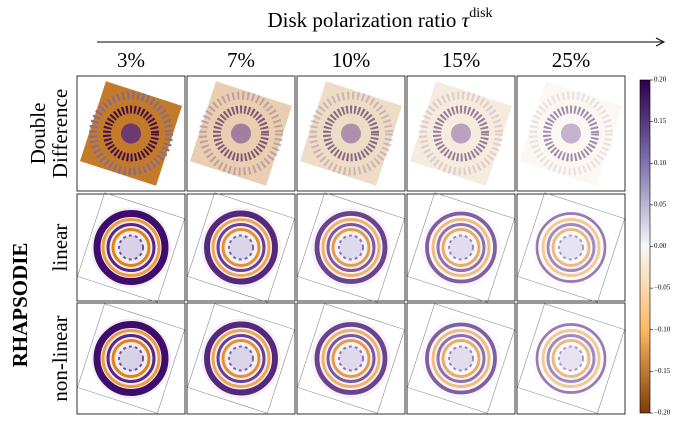 The height and width of the screenshot is (421, 693). I want to click on column-label: 25%, so click(571, 60).